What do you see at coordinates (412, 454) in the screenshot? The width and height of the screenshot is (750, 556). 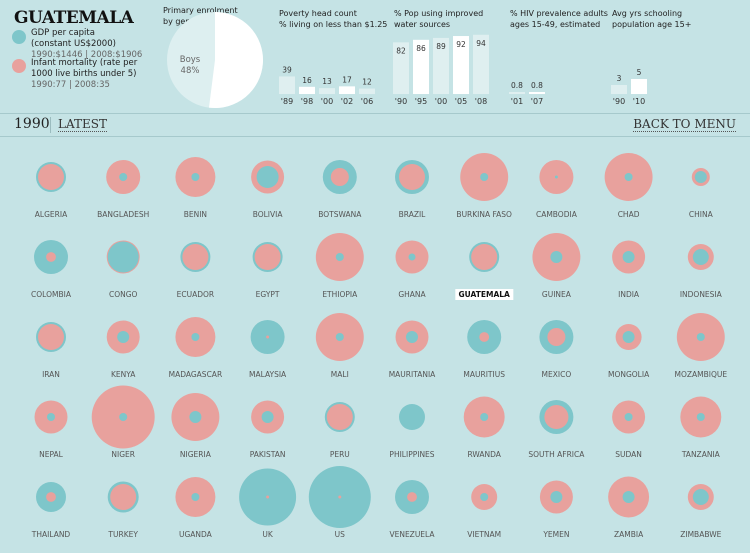 I see `country-label: PHILIPPINES` at bounding box center [412, 454].